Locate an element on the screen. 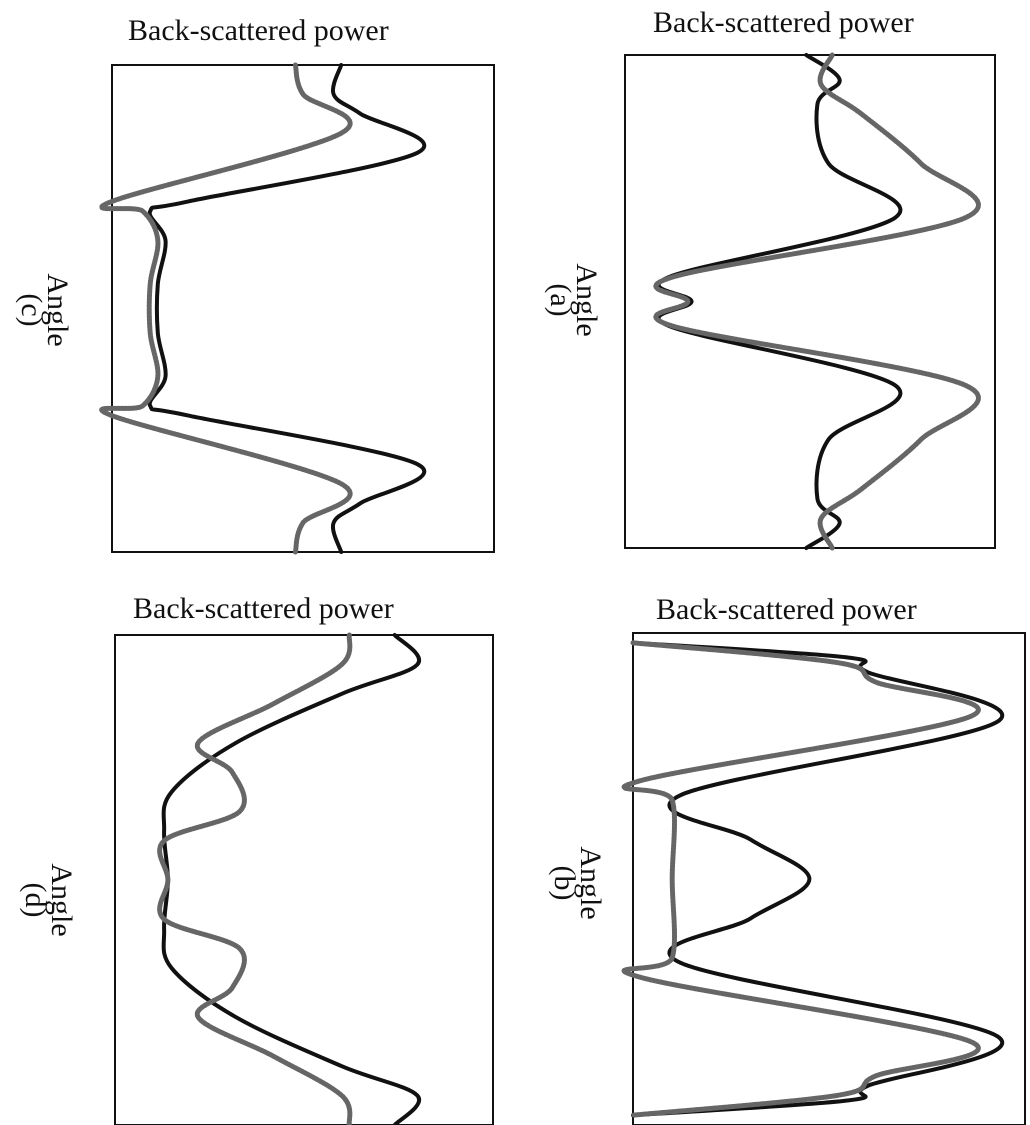 This screenshot has height=1125, width=1030. panel-d-series-dashed is located at coordinates (255, 878).